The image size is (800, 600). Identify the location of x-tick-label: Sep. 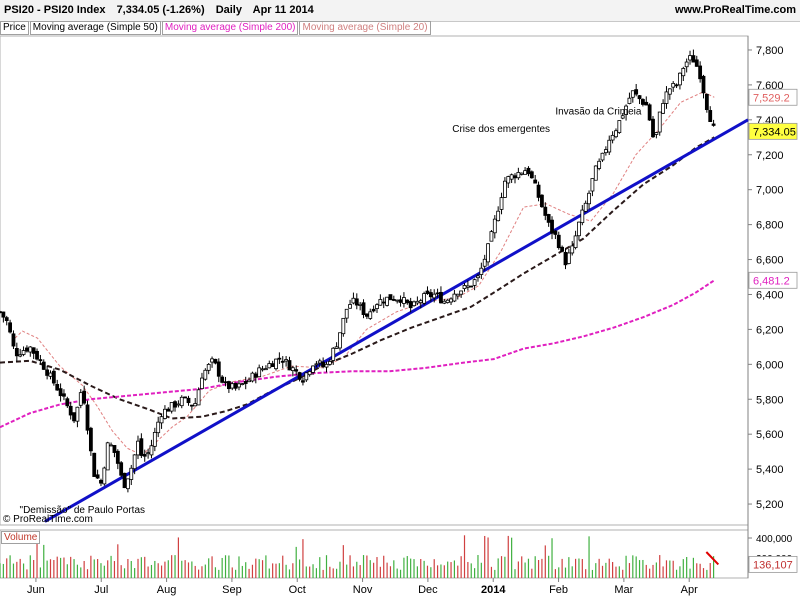
(232, 590).